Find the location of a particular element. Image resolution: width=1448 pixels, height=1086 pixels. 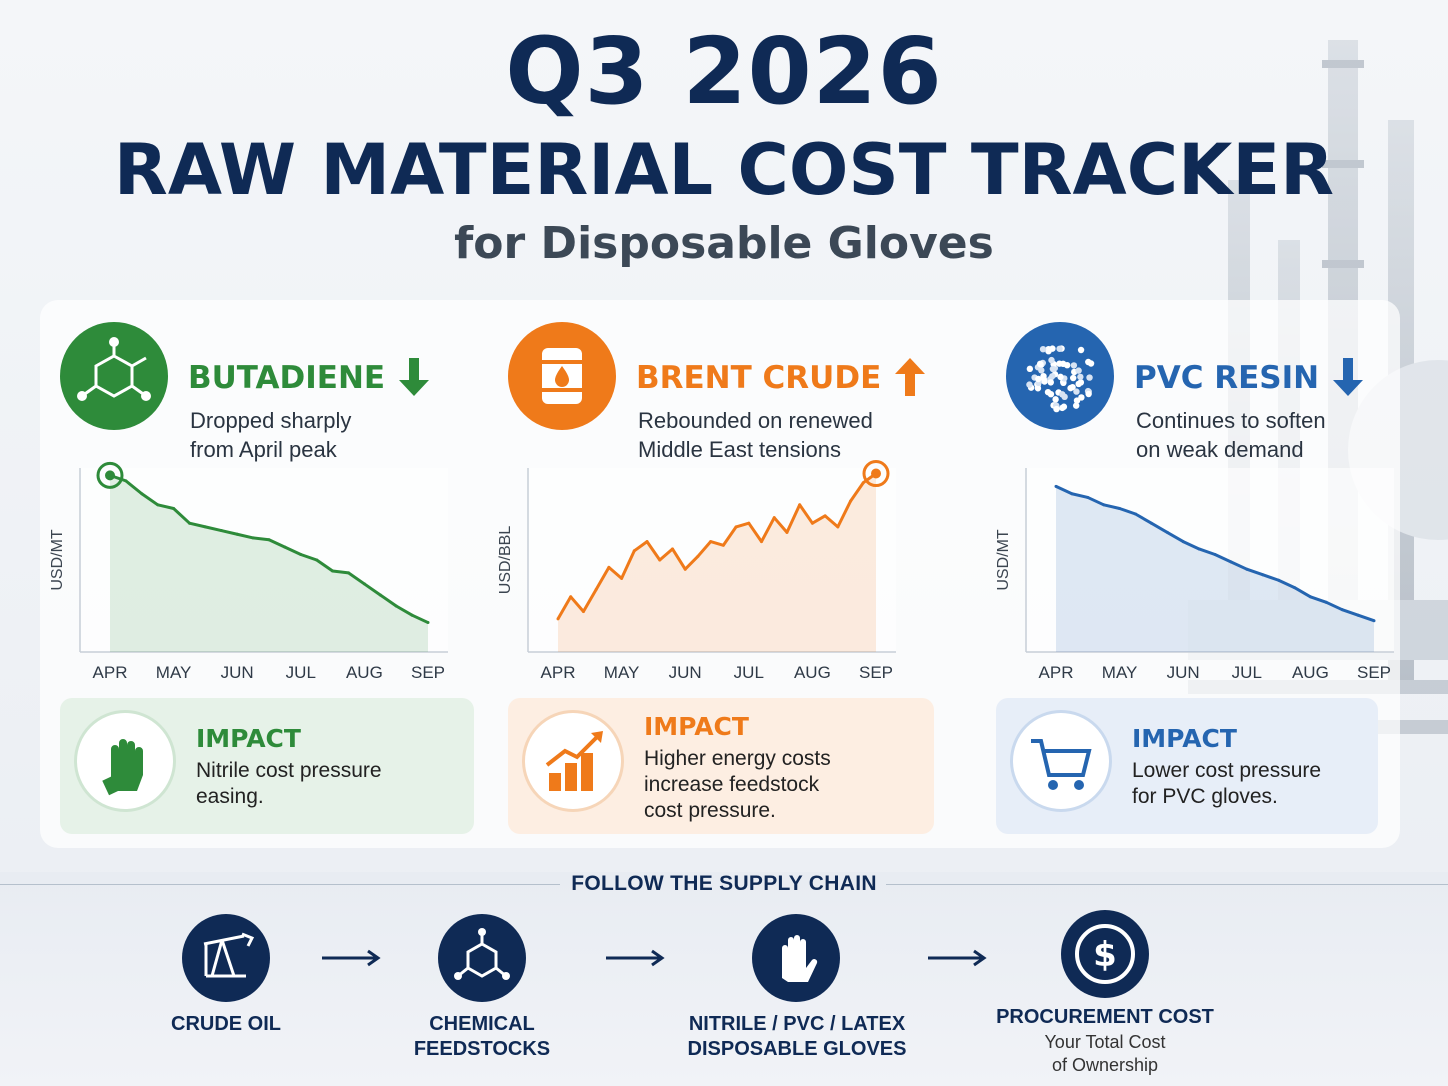

butadiene-title: BUTADIENE is located at coordinates (309, 381).